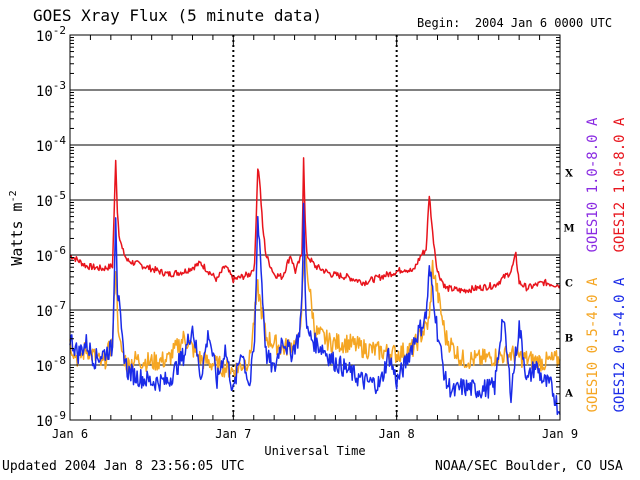 The height and width of the screenshot is (480, 640). I want to click on y-tick-label: 10⁻³, so click(51, 89).